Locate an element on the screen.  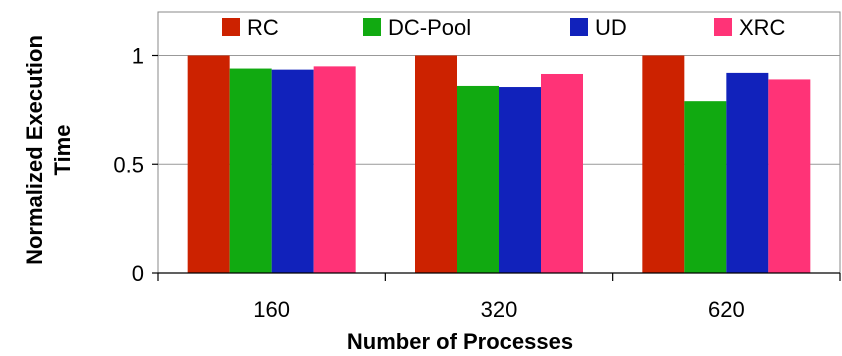
legend: RC DC-Pool UD XRC is located at coordinates (504, 27).